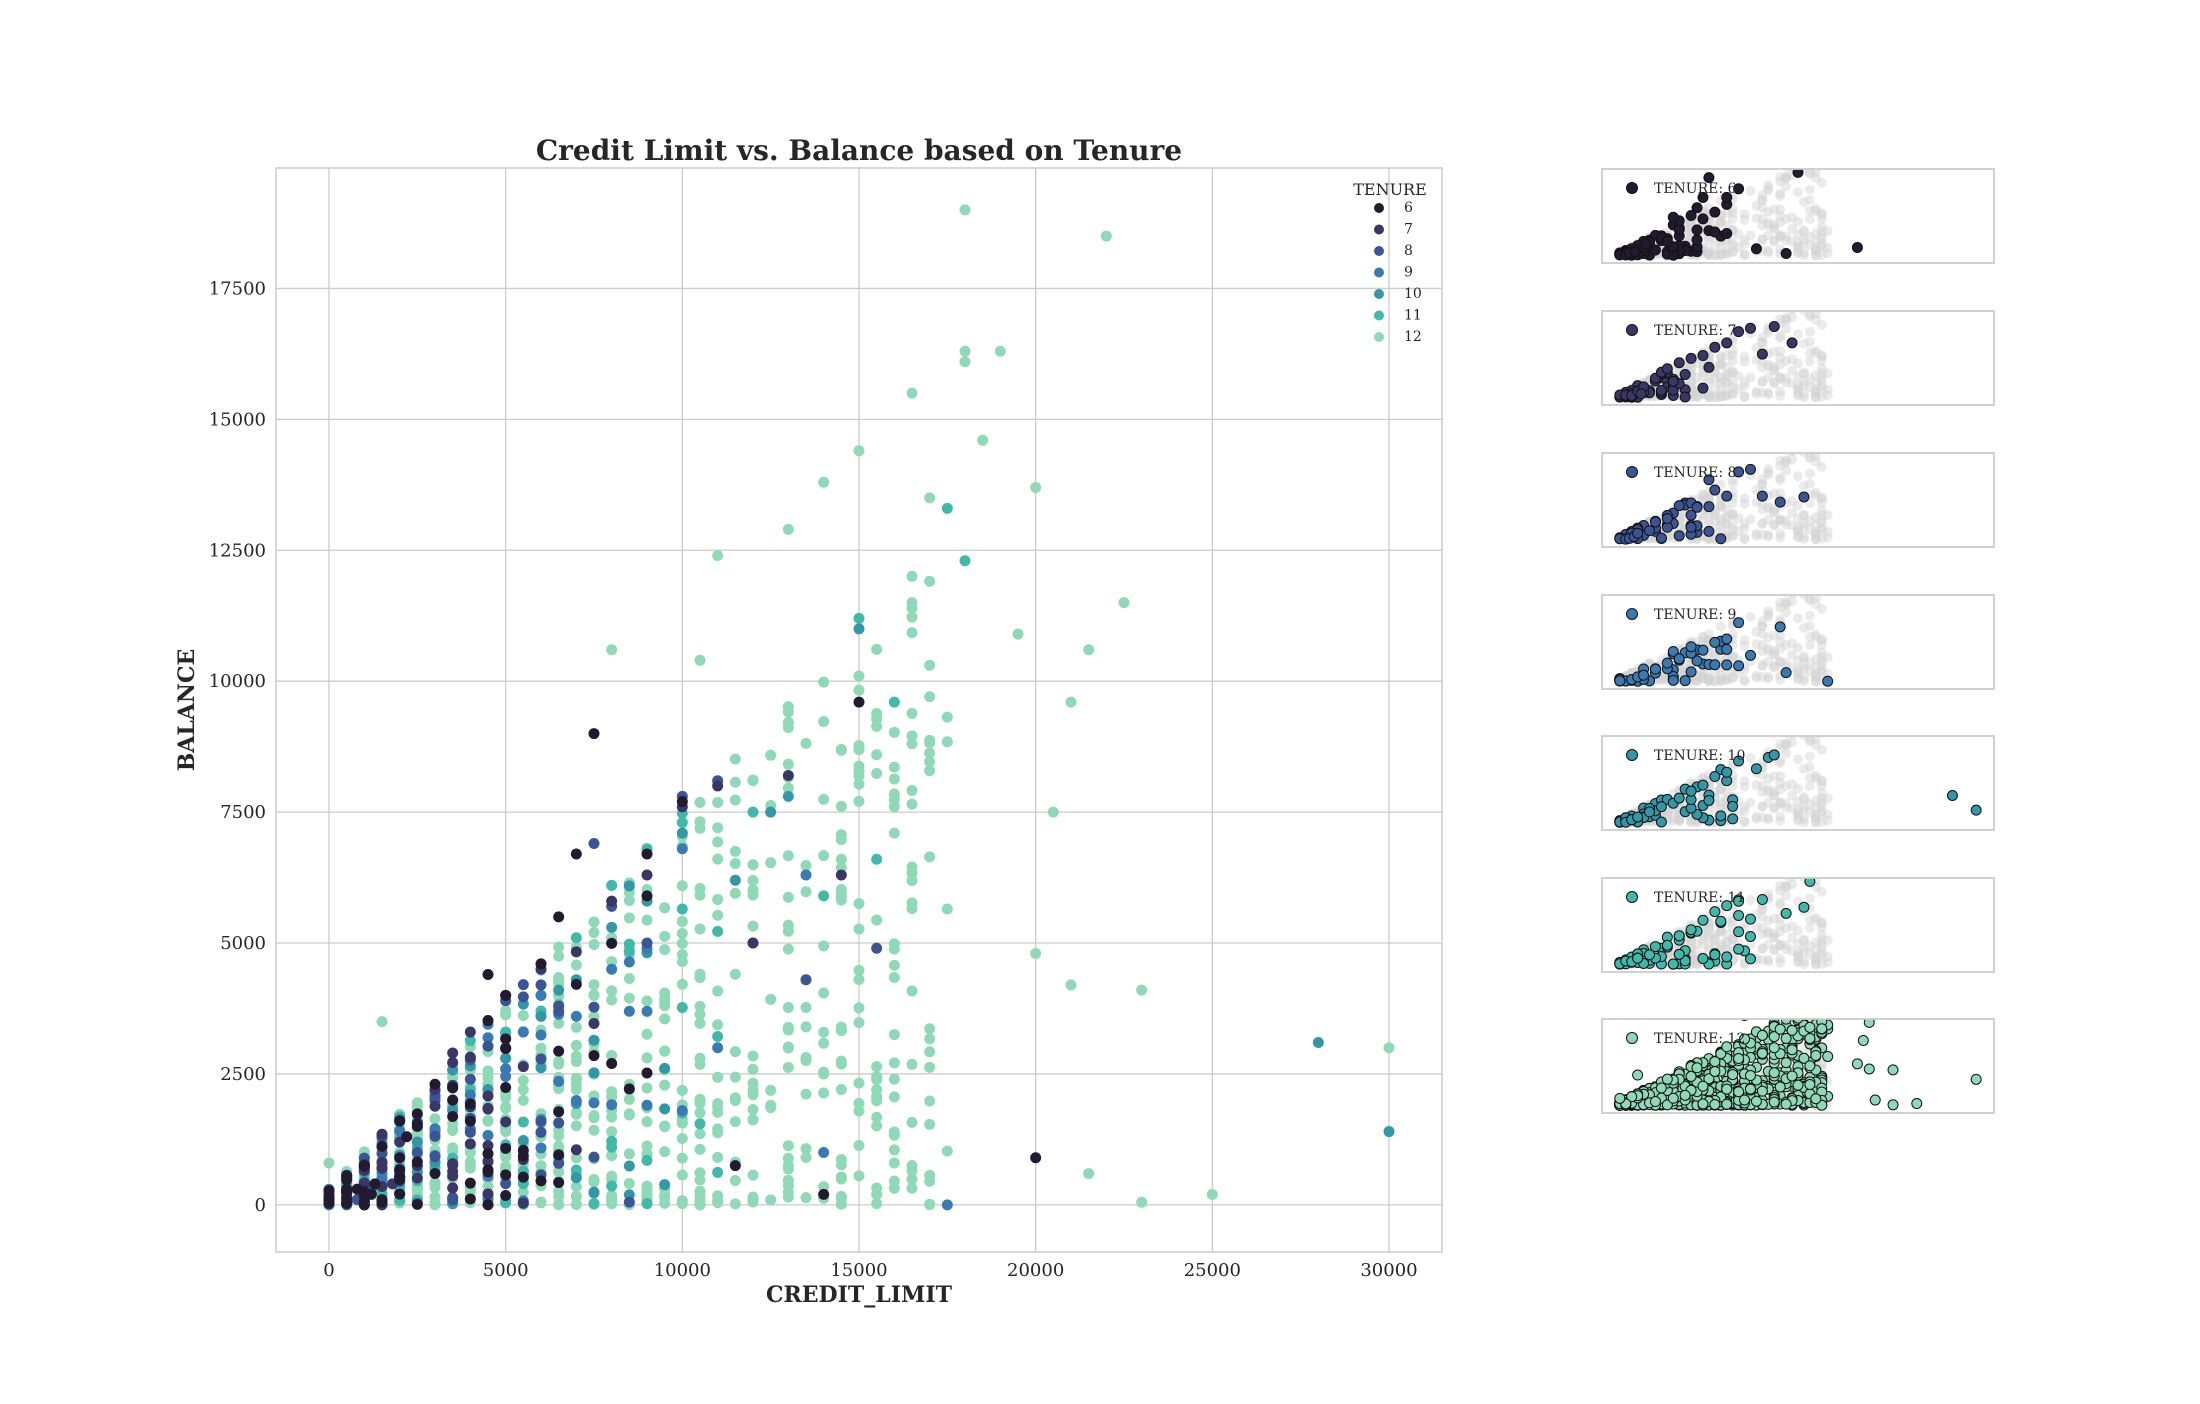 This screenshot has height=1404, width=2200. Describe the element at coordinates (1632, 472) in the screenshot. I see `facet-legend-marker` at that location.